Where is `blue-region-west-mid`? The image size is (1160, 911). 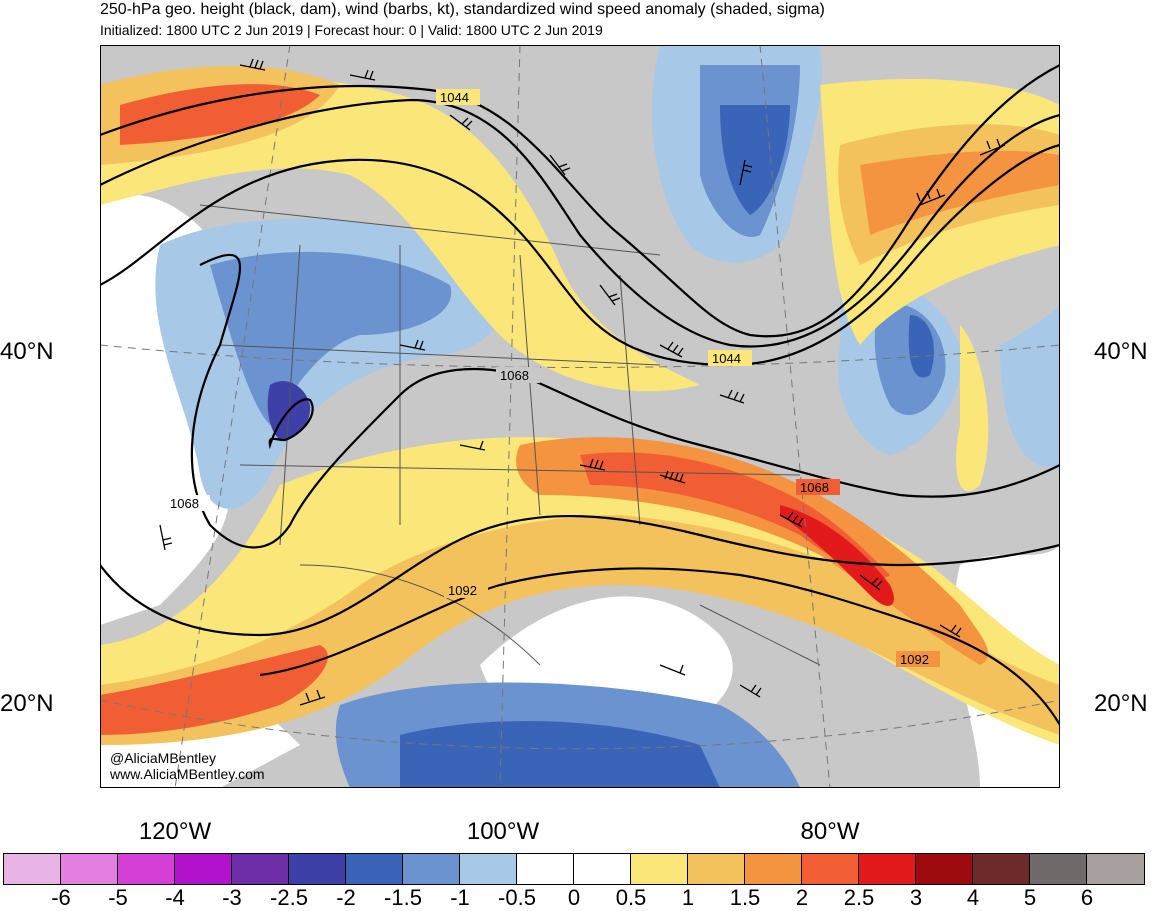 blue-region-west-mid is located at coordinates (331, 338).